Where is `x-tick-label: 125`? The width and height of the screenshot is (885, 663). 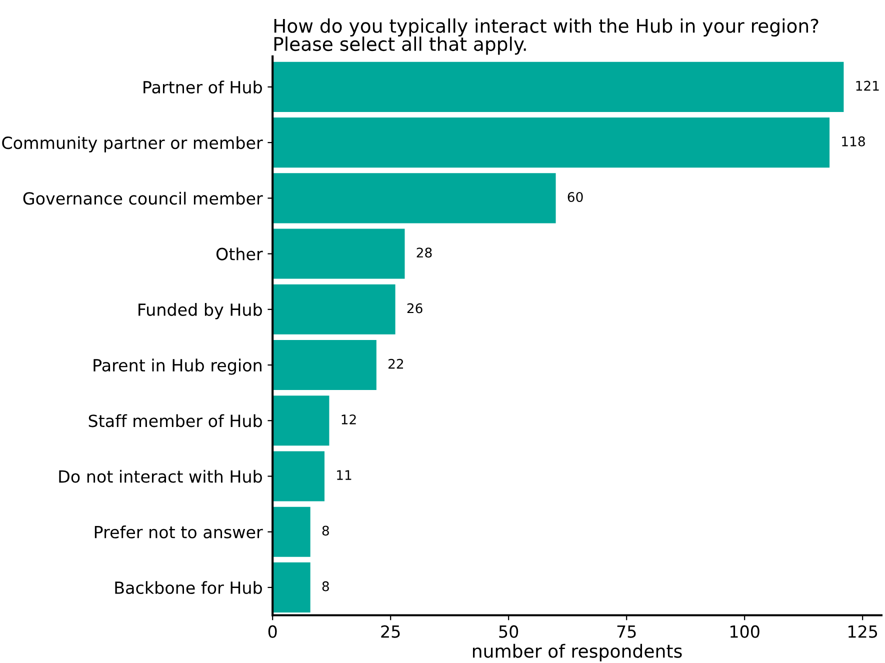 x-tick-label: 125 is located at coordinates (863, 631).